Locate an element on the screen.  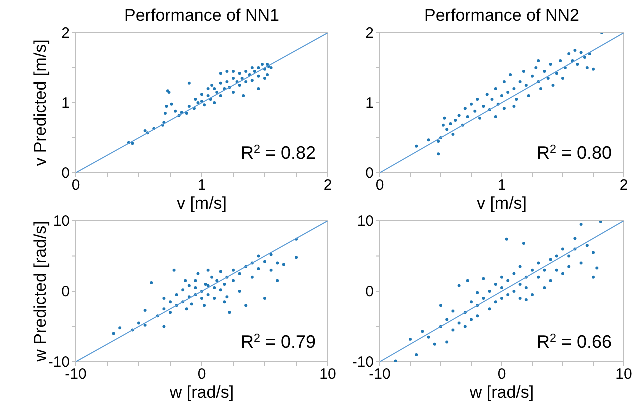
annotation: R$^{2}$ = 0.82 is located at coordinates (278, 152).